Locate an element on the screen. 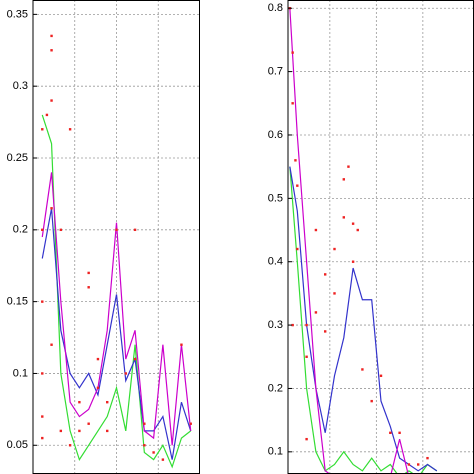  y-tick-label: 0.4 is located at coordinates (275, 262).